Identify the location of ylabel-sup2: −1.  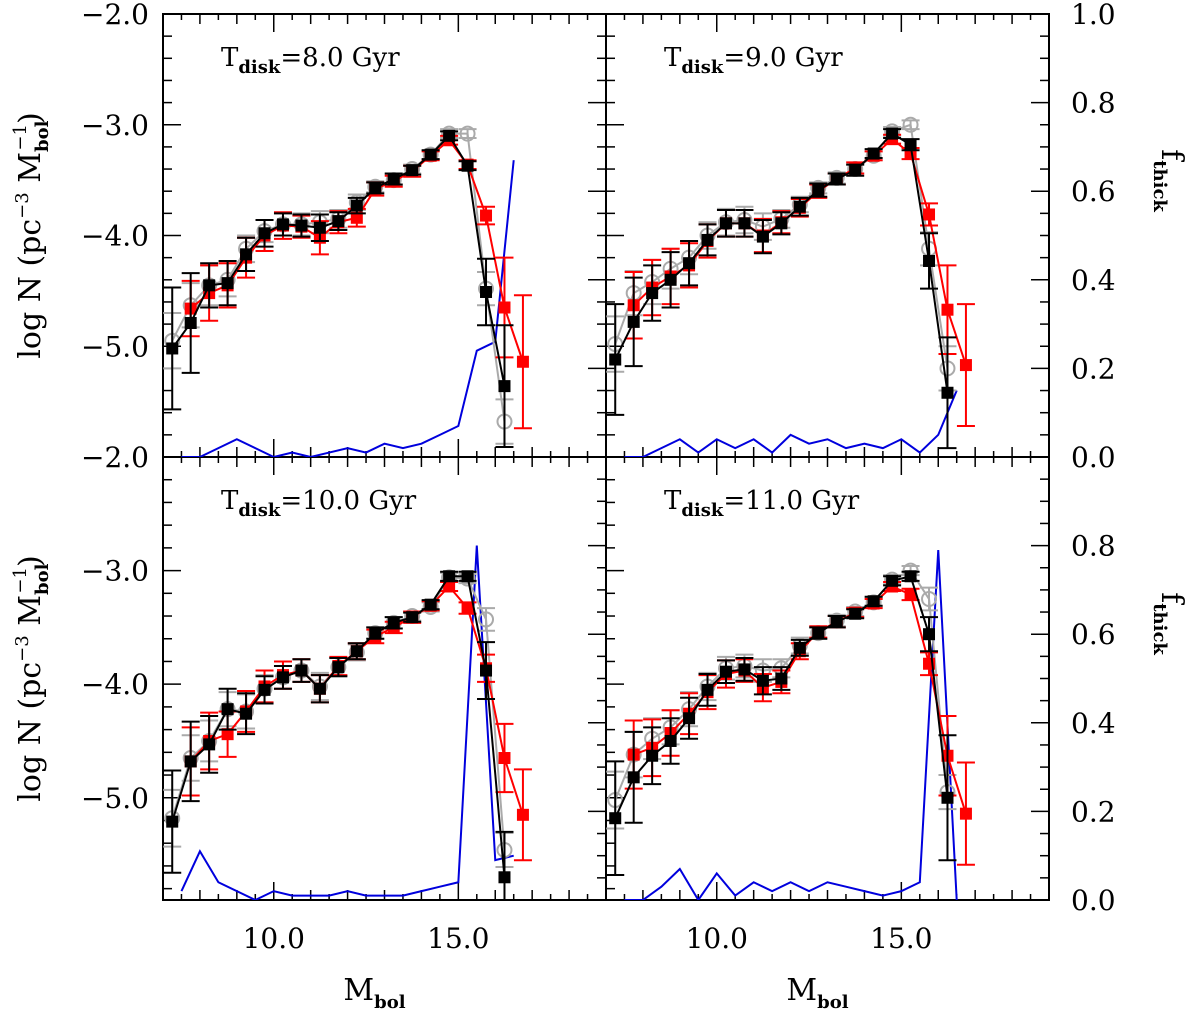
(20, 137).